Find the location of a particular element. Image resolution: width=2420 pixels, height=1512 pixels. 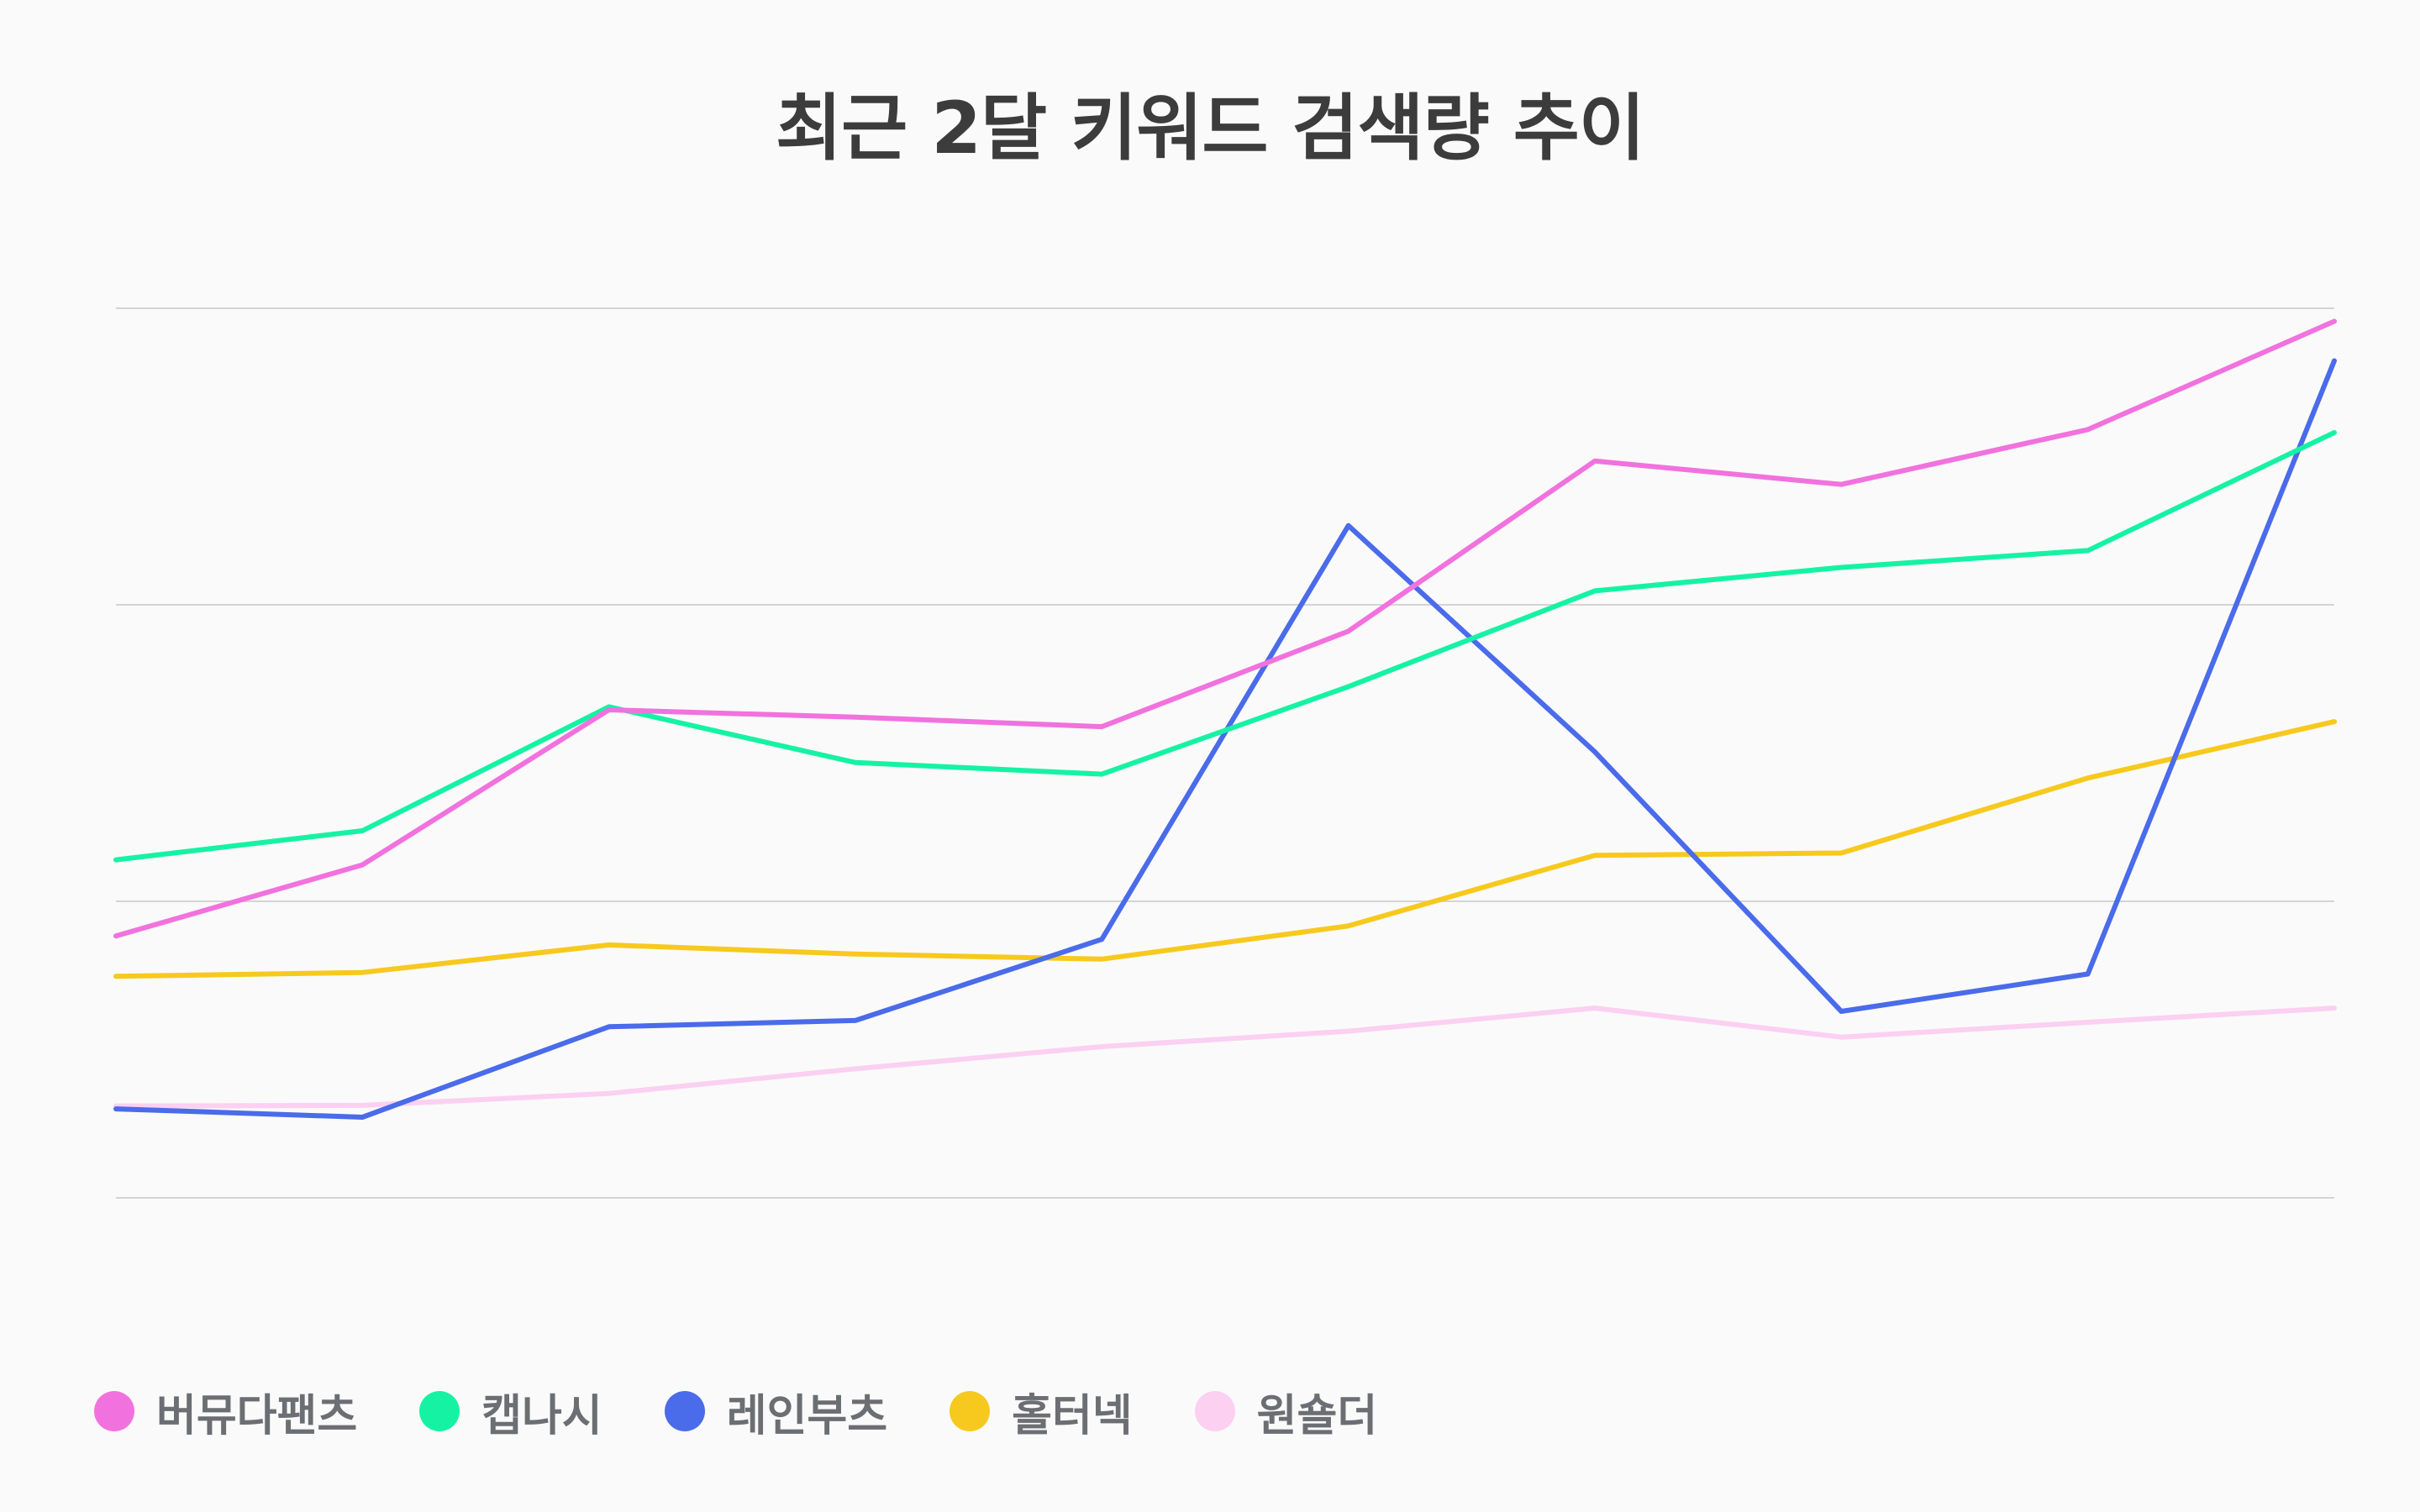

series-line-원숄더 is located at coordinates (1225, 1057).